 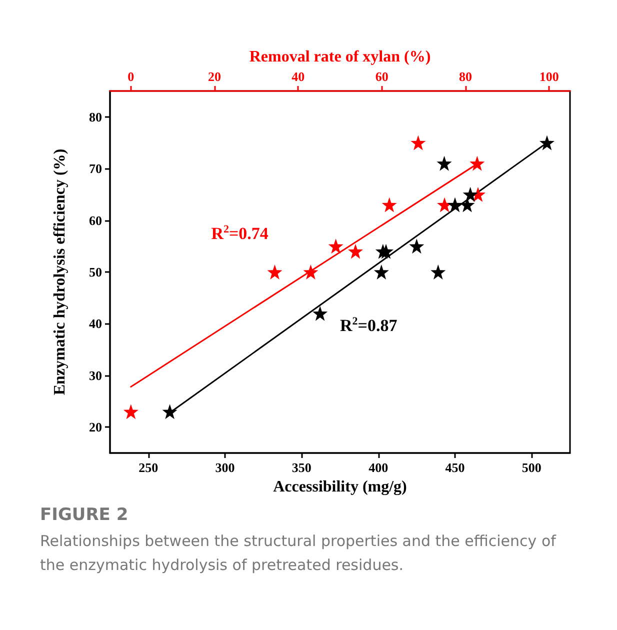 I want to click on x2-tick-label: 20, so click(x=215, y=76).